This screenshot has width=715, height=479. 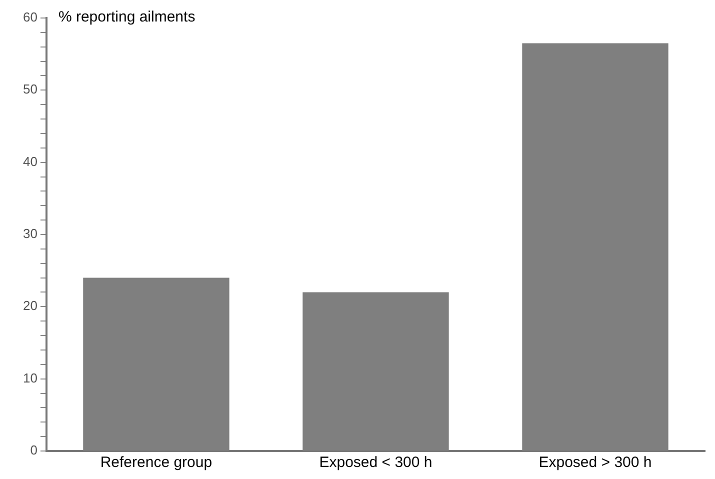 I want to click on x-tick-label: Reference group, so click(x=156, y=463).